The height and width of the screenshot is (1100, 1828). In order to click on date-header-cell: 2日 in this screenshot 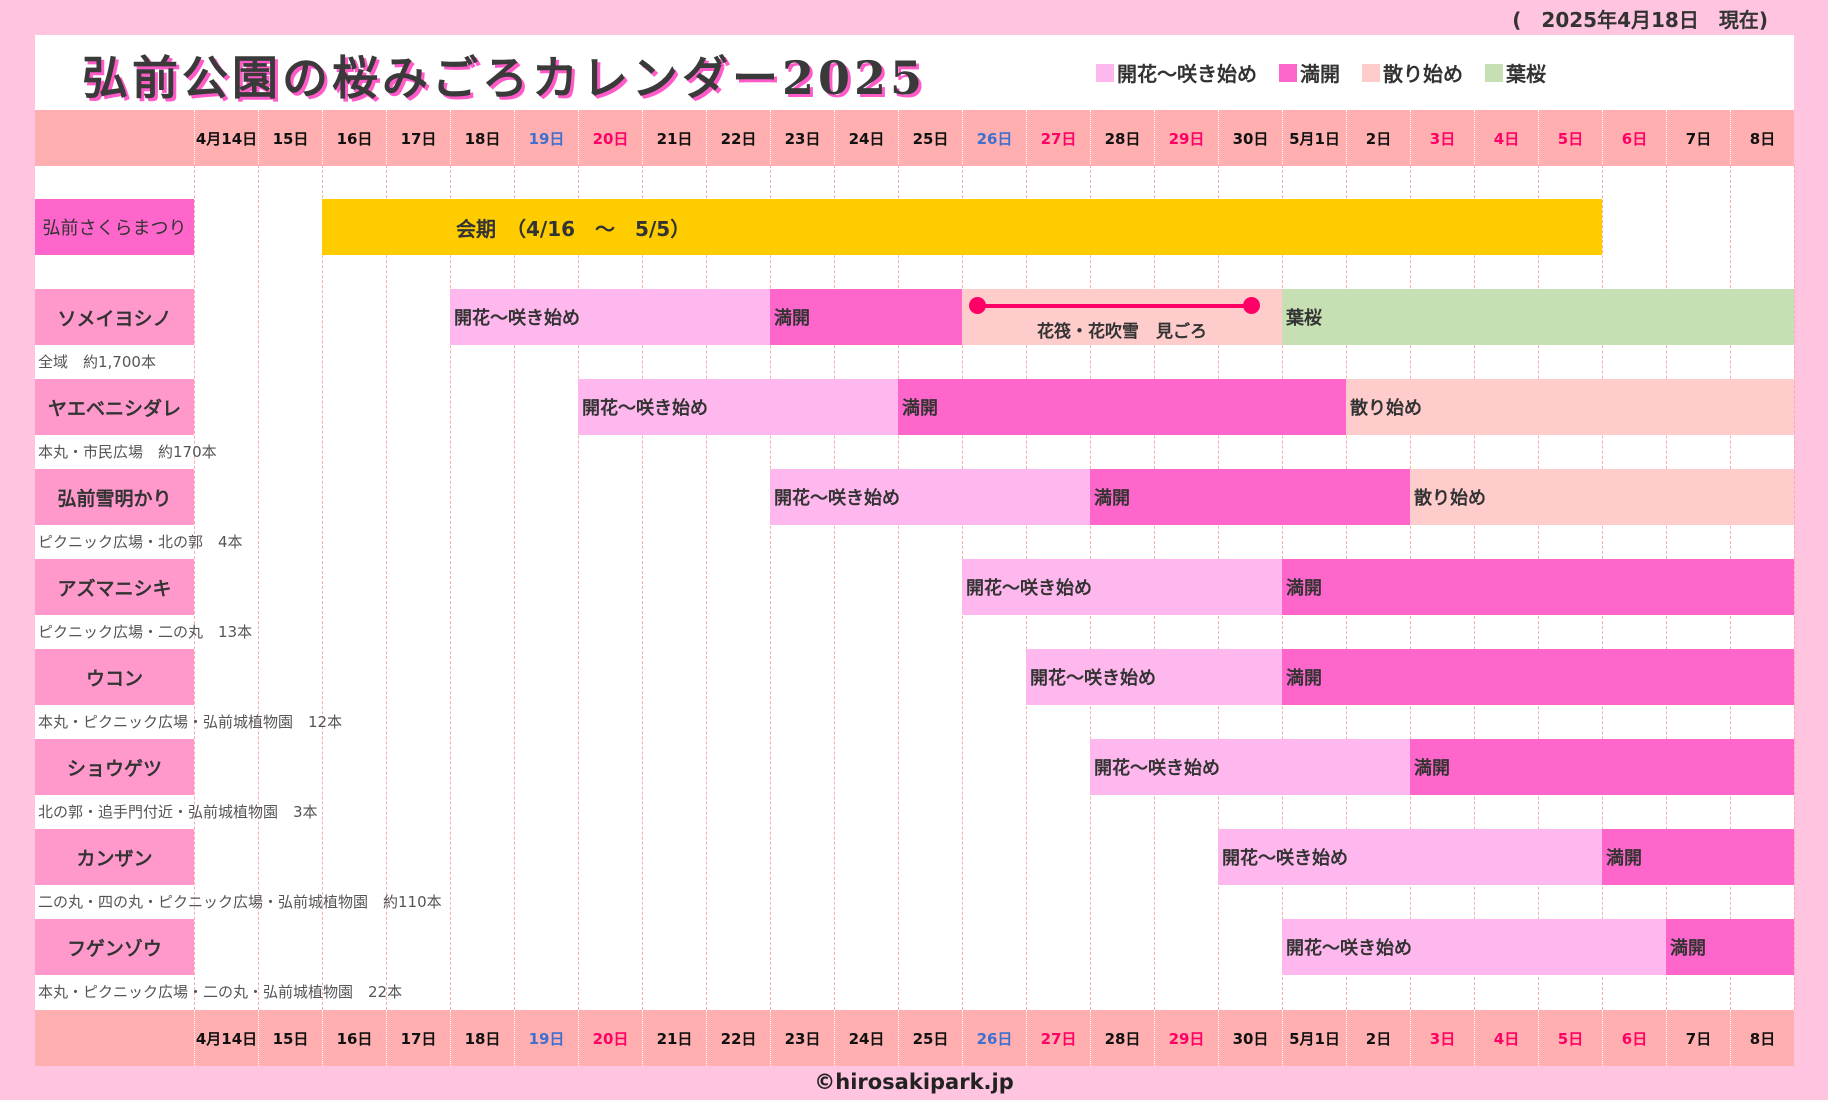, I will do `click(1378, 1038)`.